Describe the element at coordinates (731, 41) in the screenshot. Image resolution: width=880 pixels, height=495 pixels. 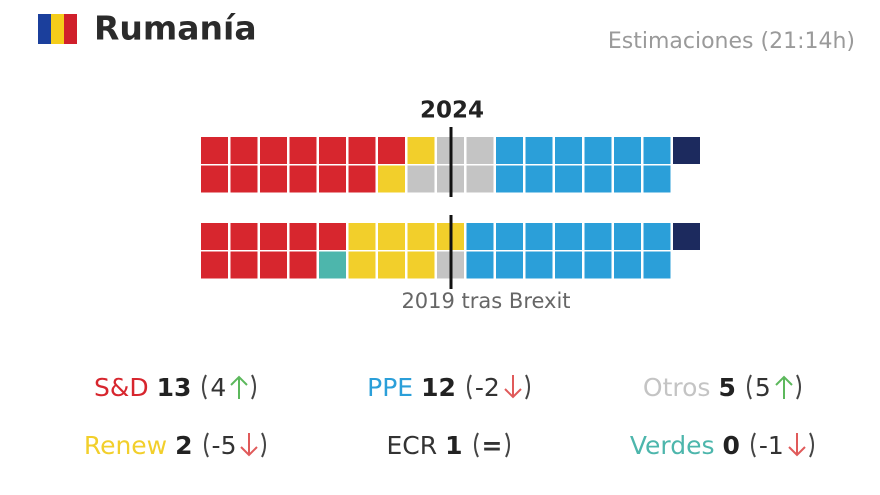
I see `subtitle: Estimaciones (21:14h)` at that location.